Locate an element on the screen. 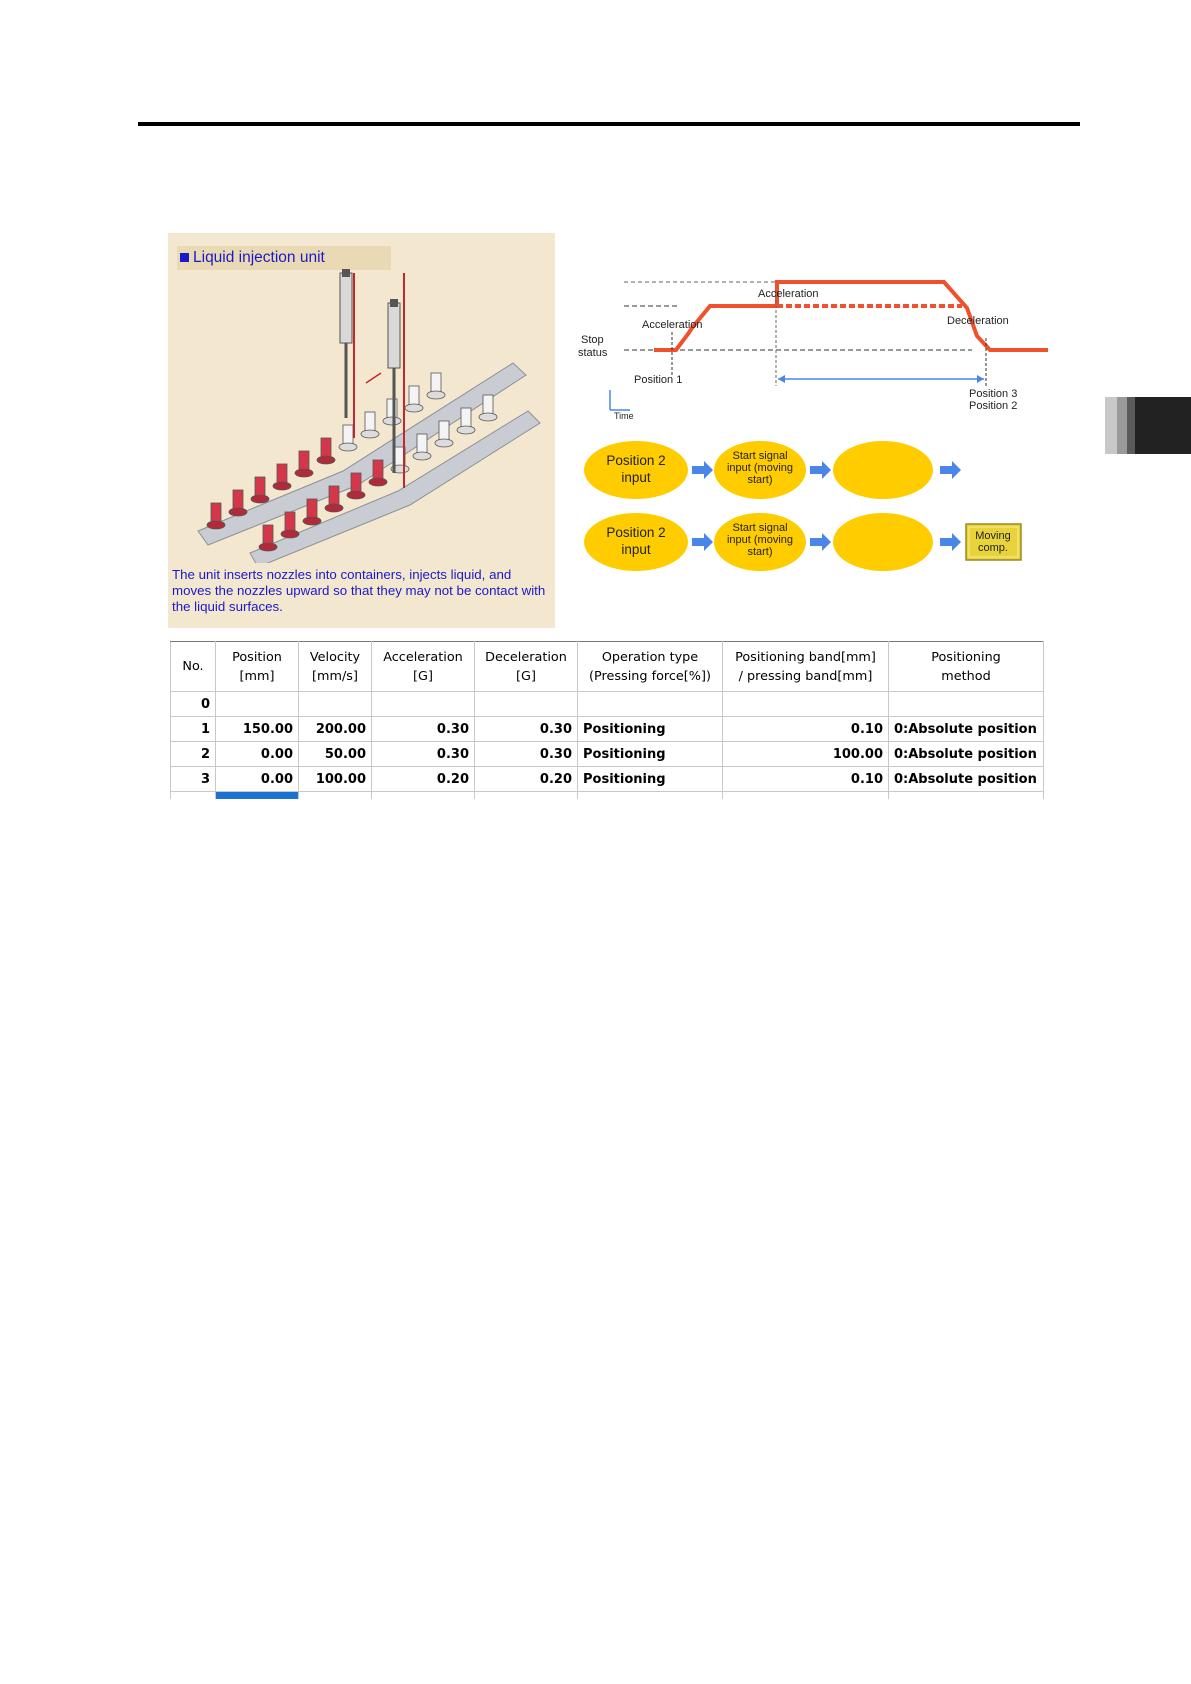 Image resolution: width=1191 pixels, height=1684 pixels. cell-positioning-method is located at coordinates (966, 704).